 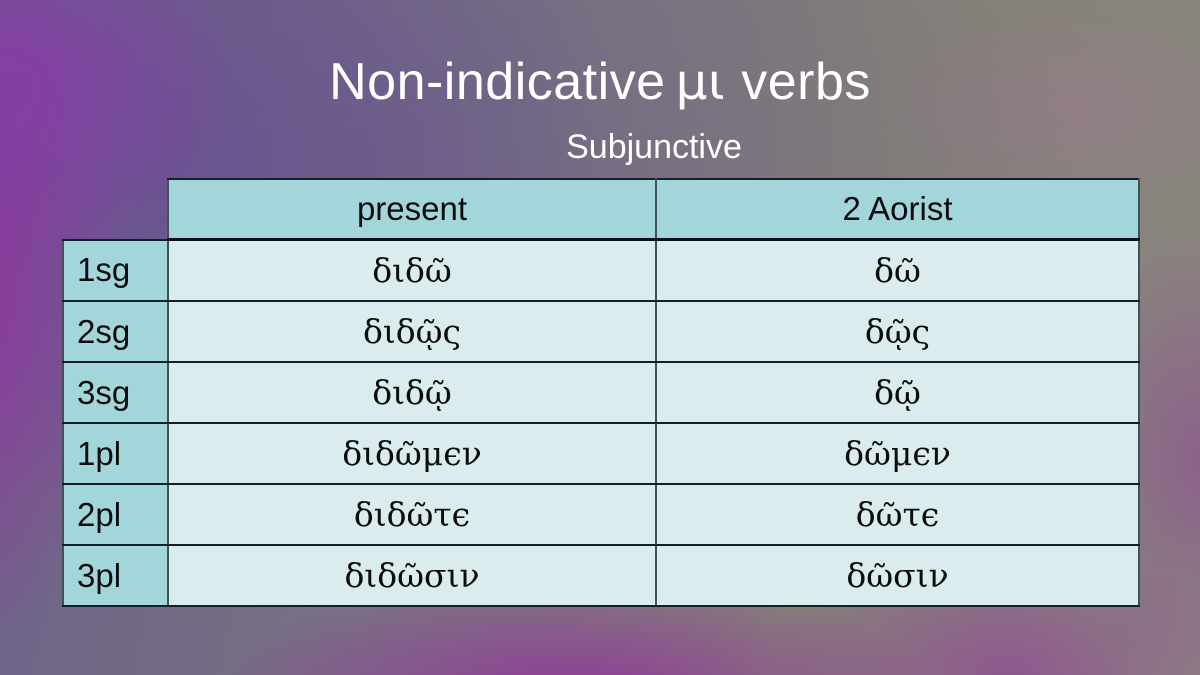 What do you see at coordinates (412, 209) in the screenshot?
I see `column-header-present: present` at bounding box center [412, 209].